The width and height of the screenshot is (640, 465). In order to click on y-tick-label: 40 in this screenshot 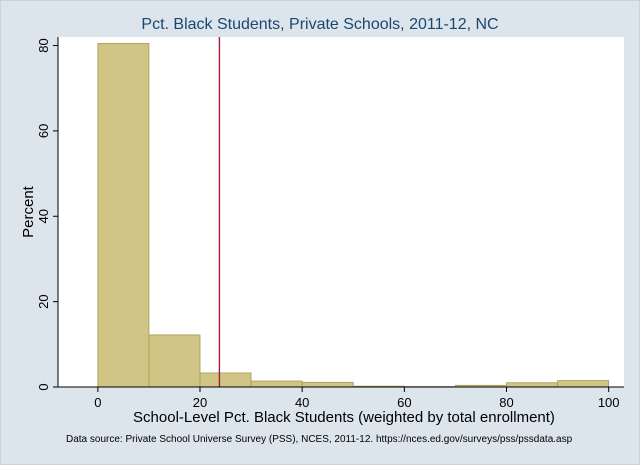, I will do `click(43, 216)`.